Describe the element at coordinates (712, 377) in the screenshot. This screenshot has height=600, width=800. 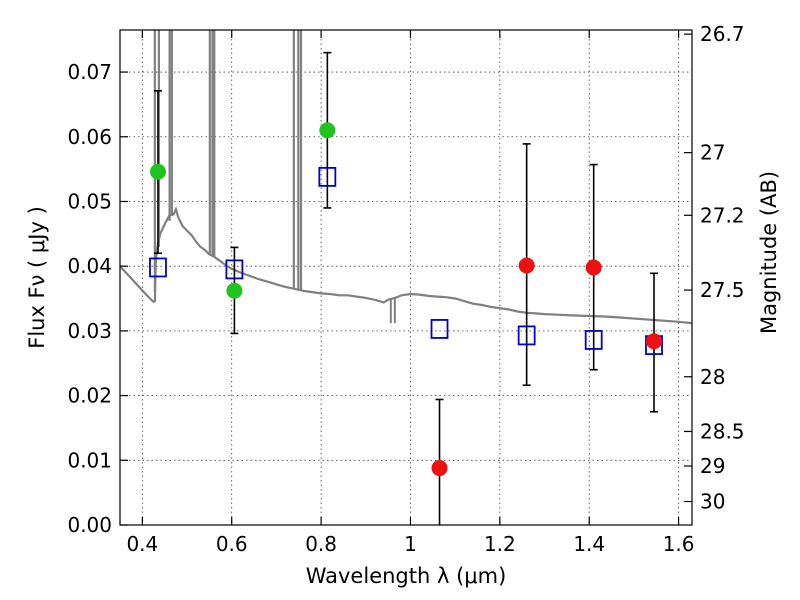
I see `magnitude-tick-label: 28` at that location.